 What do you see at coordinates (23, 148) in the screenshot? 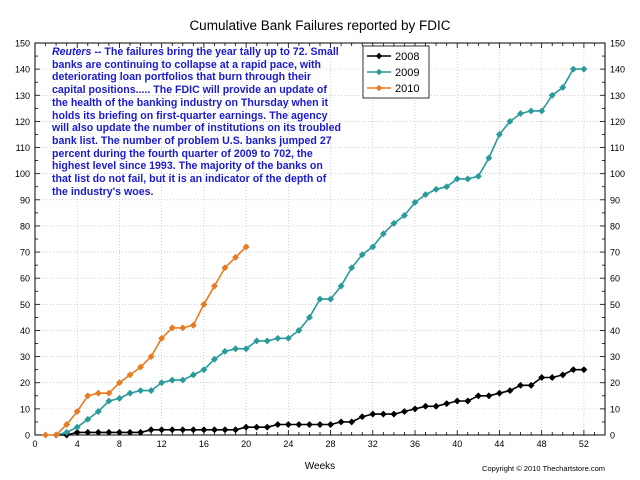
I see `y-tick-label: 110` at bounding box center [23, 148].